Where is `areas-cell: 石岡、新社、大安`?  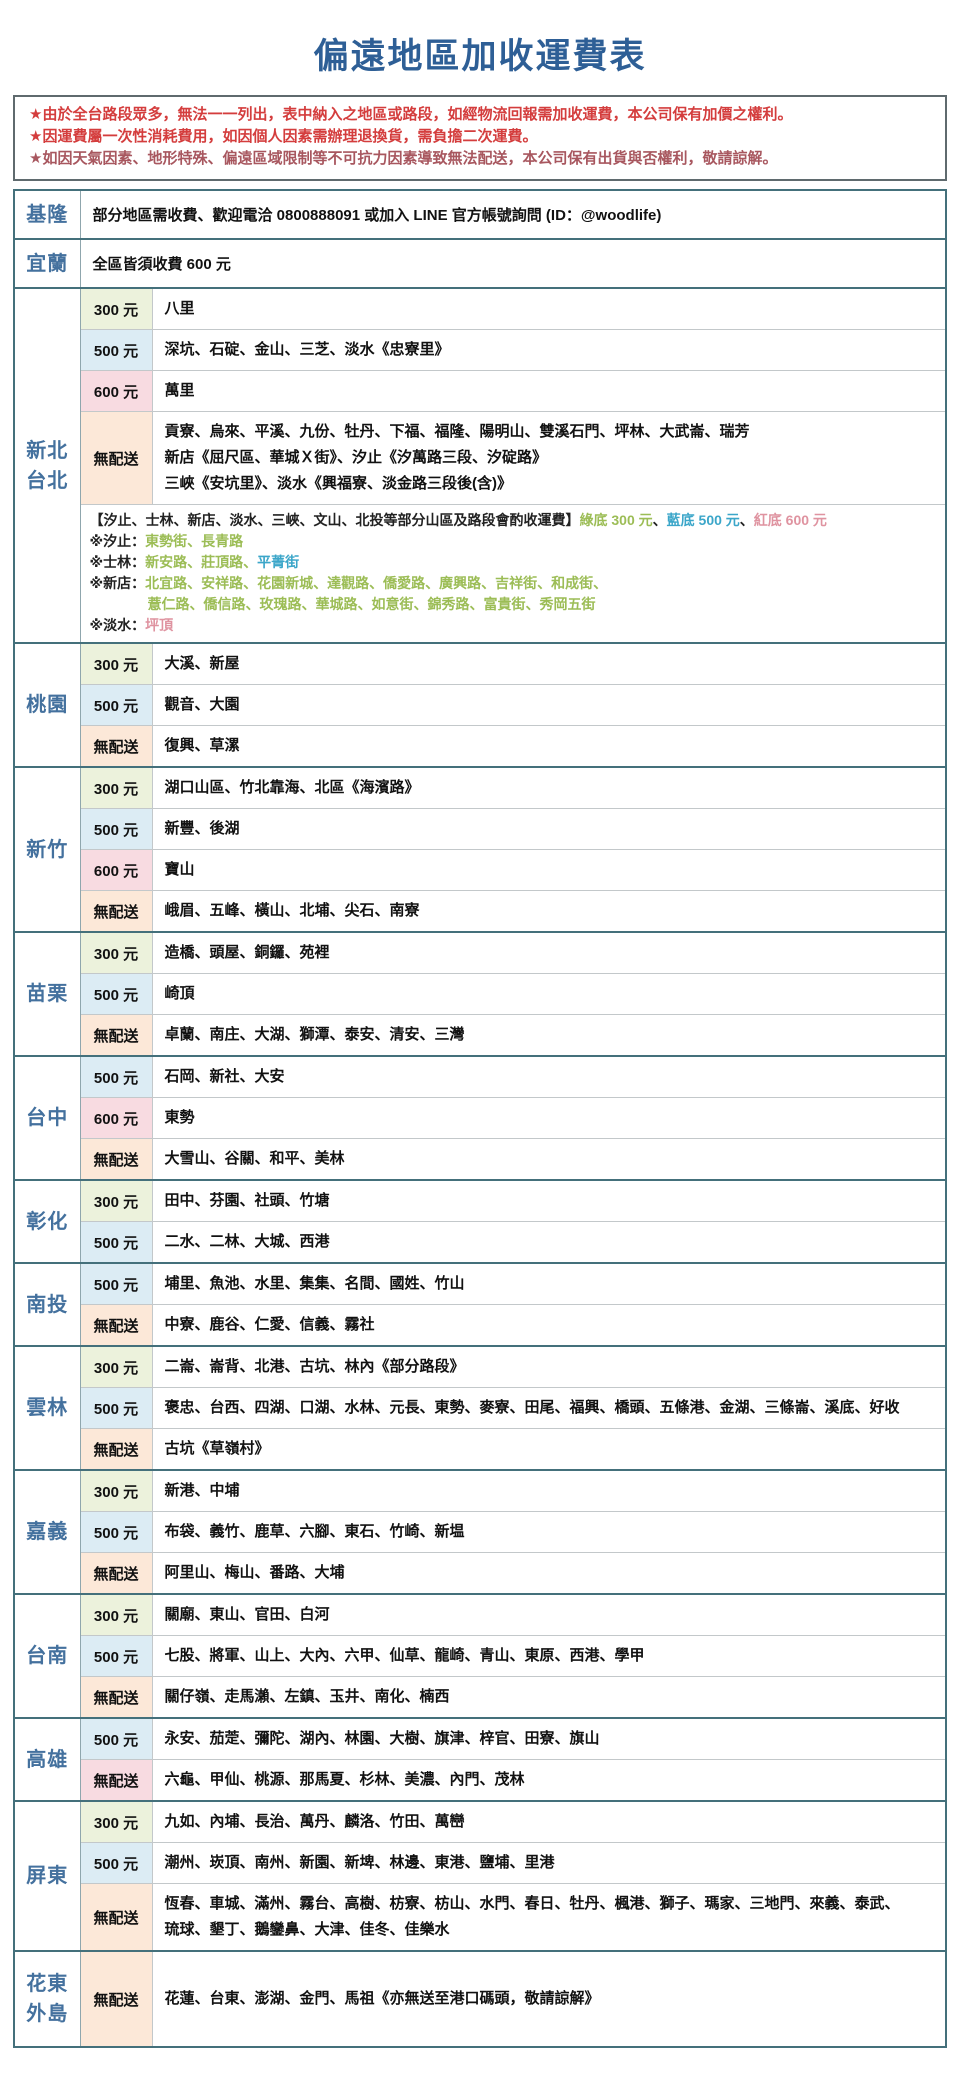 areas-cell: 石岡、新社、大安 is located at coordinates (549, 1076).